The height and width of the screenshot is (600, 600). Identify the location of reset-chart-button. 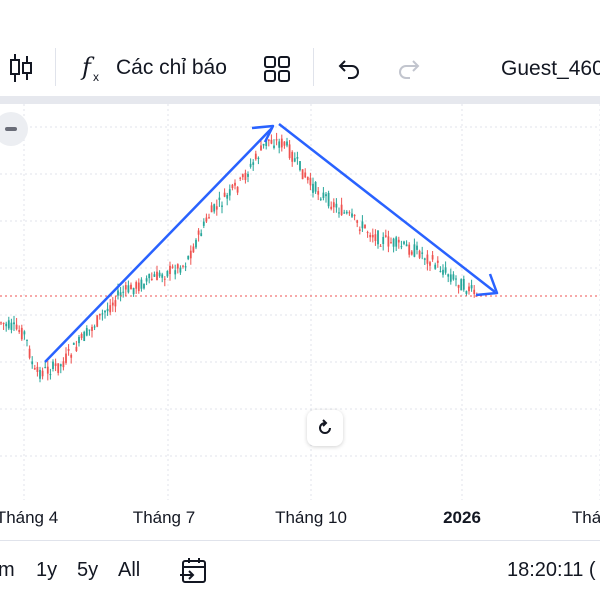
(325, 428).